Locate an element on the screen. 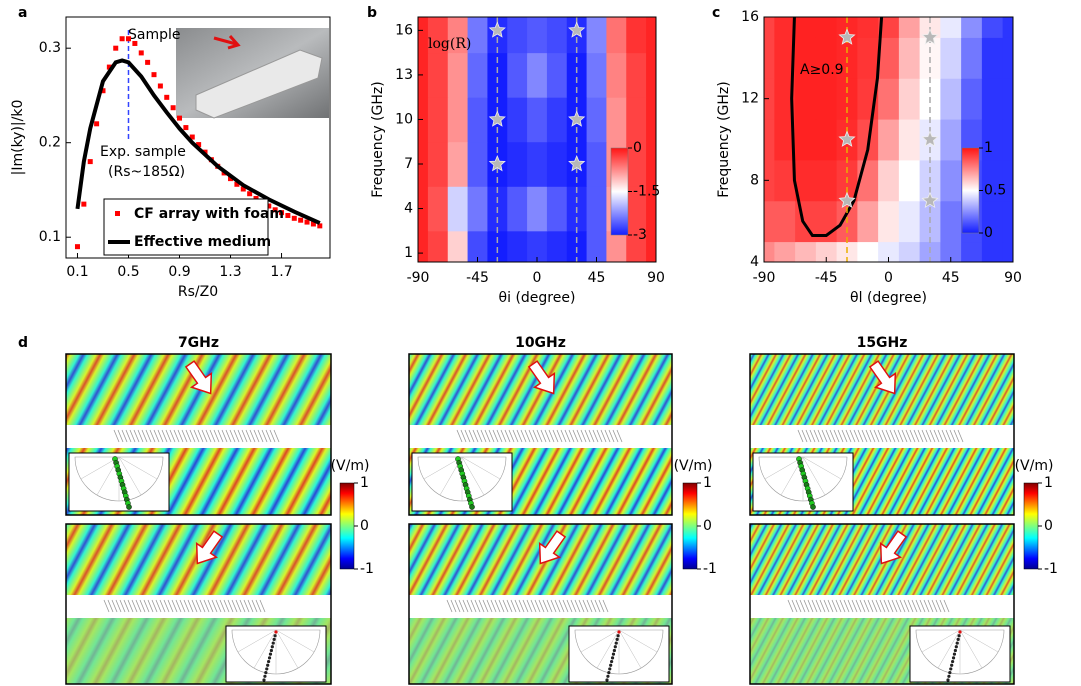 This screenshot has height=686, width=1081. x-tick-label: 1.7 is located at coordinates (281, 272).